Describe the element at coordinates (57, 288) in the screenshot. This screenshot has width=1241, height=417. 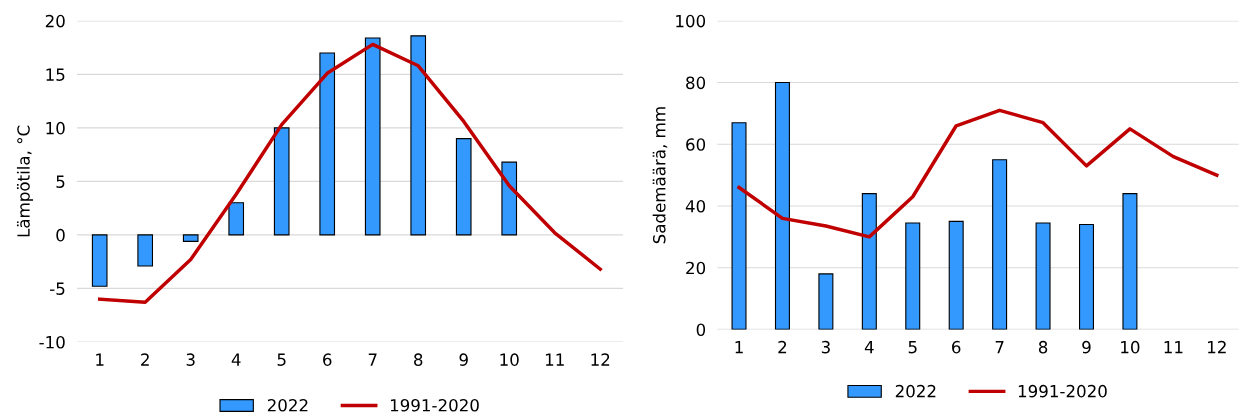
I see `y-tick-label: -5` at that location.